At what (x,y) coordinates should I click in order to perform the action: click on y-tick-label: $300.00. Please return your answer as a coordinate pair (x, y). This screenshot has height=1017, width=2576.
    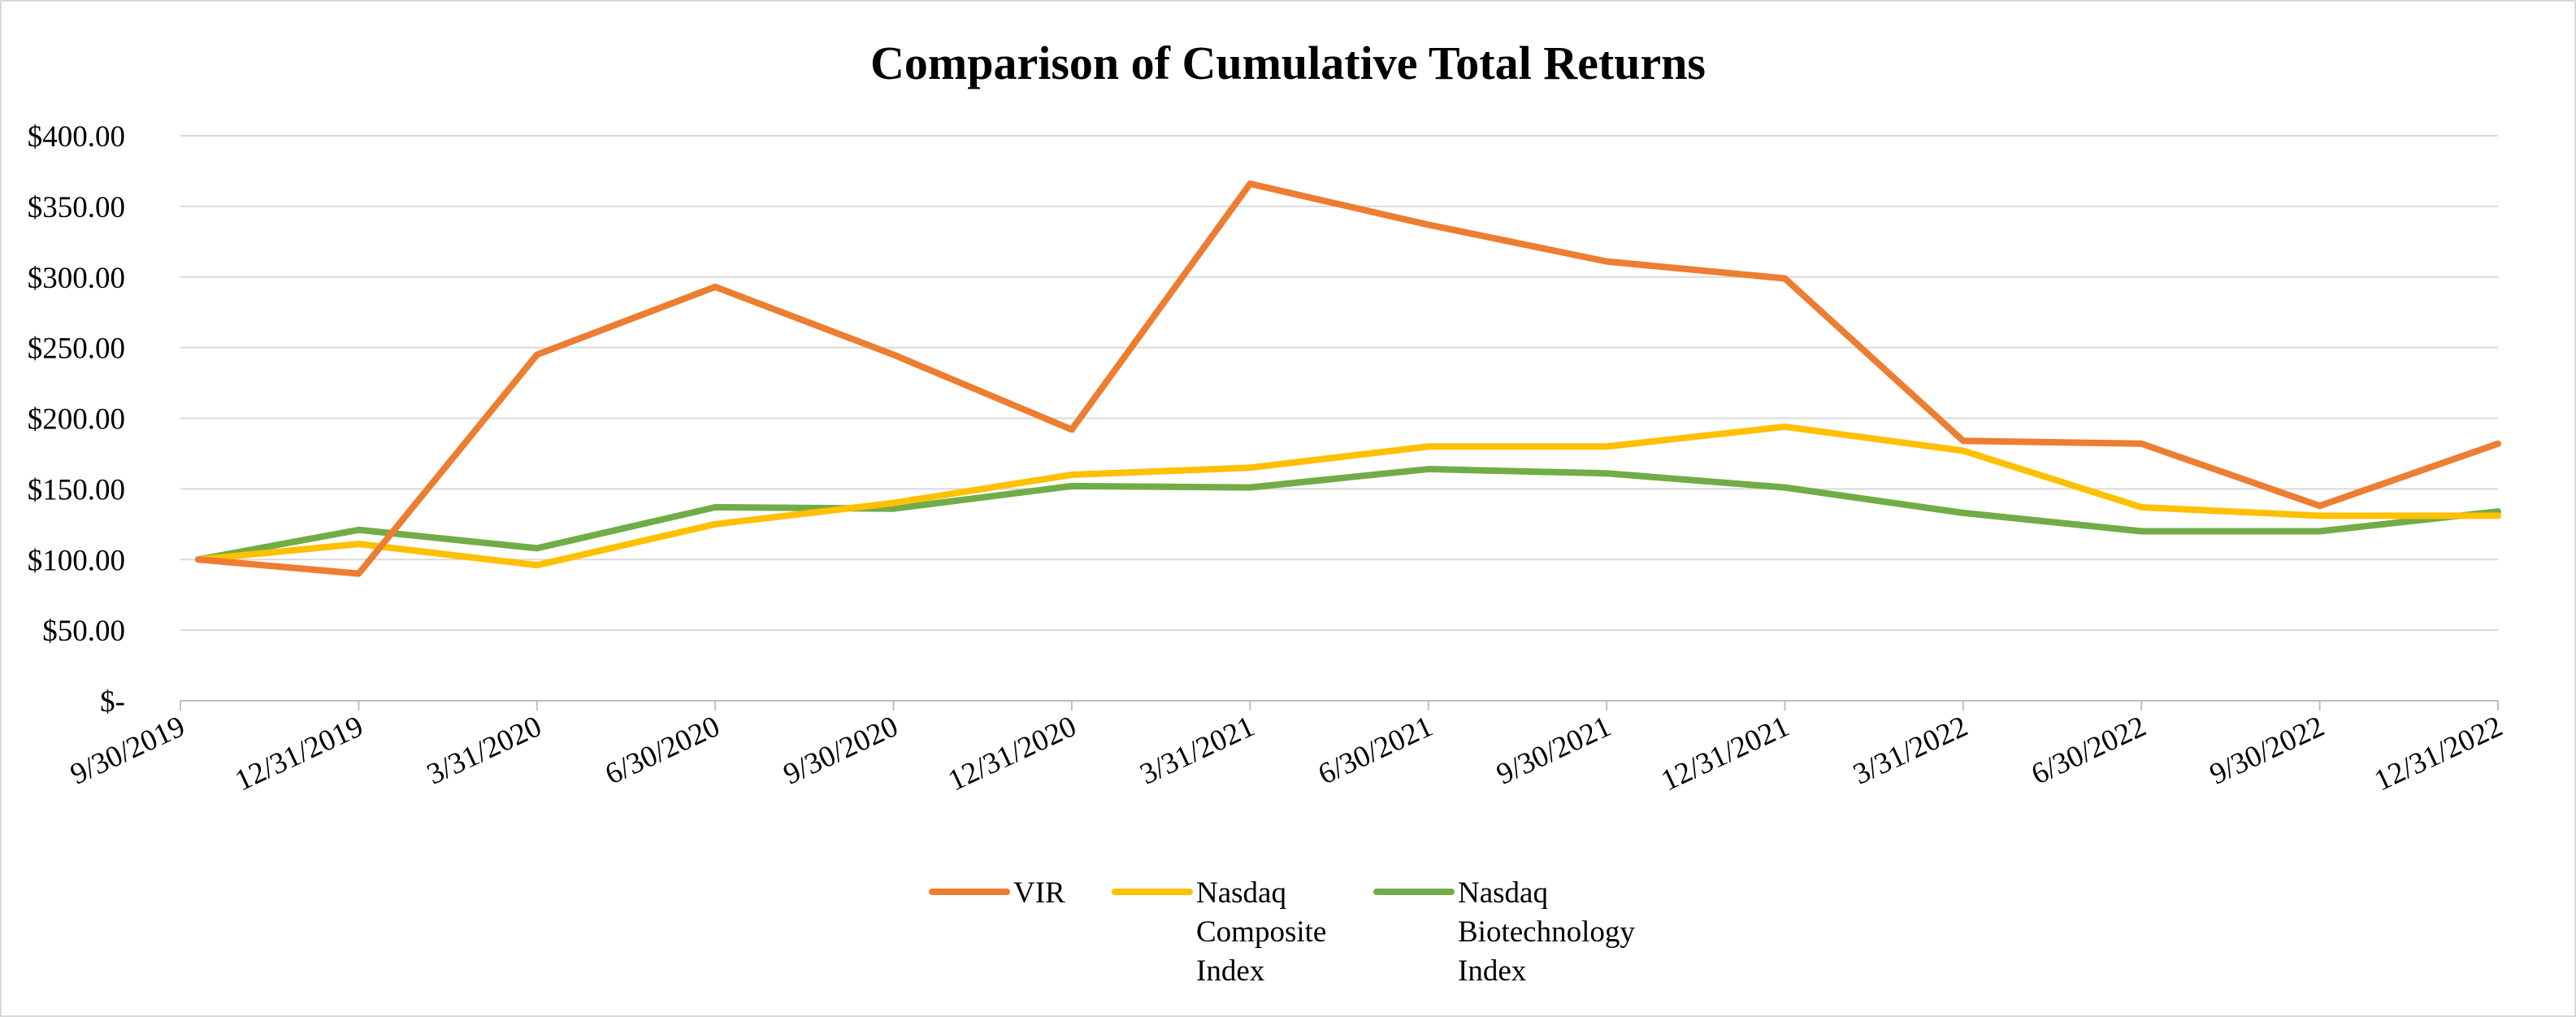
    Looking at the image, I should click on (76, 278).